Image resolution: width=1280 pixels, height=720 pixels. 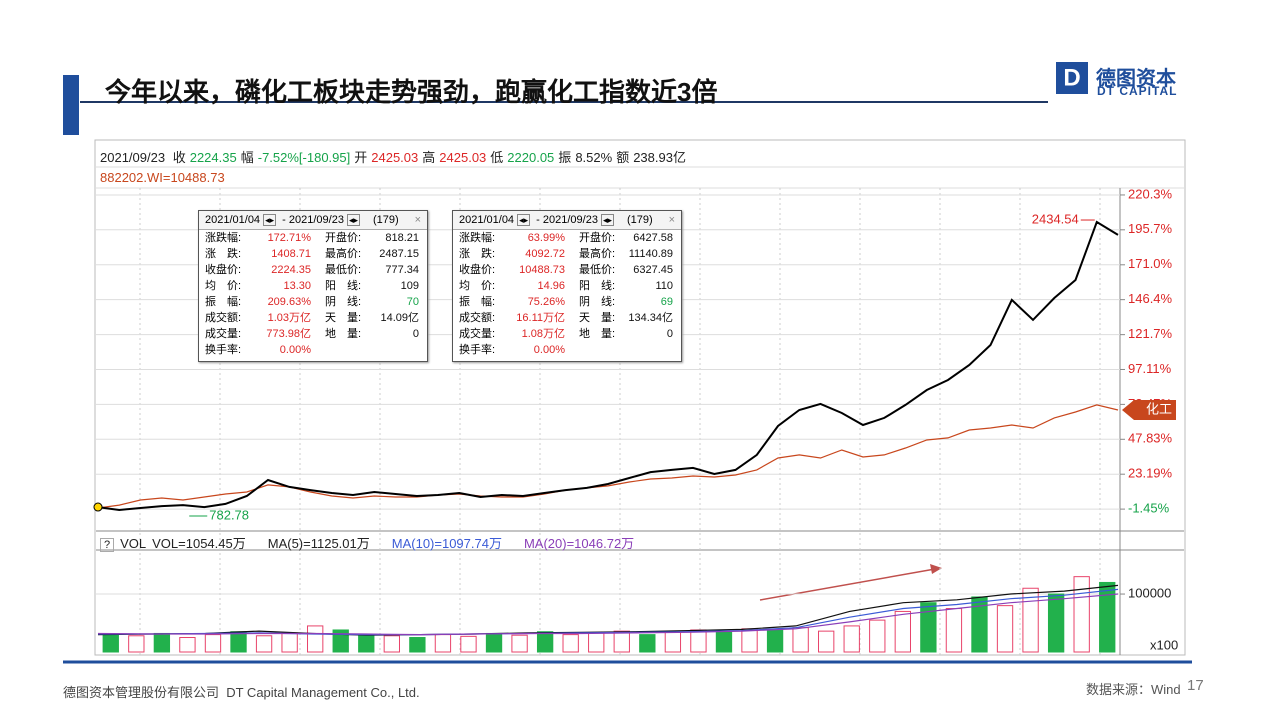 I want to click on popup-cell: 地 量:, so click(x=343, y=334).